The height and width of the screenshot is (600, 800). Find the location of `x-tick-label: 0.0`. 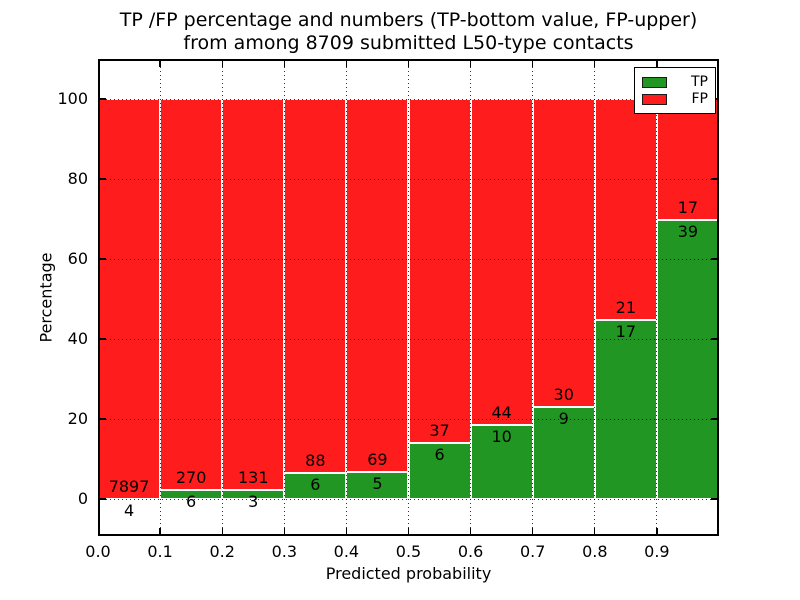

x-tick-label: 0.0 is located at coordinates (98, 551).